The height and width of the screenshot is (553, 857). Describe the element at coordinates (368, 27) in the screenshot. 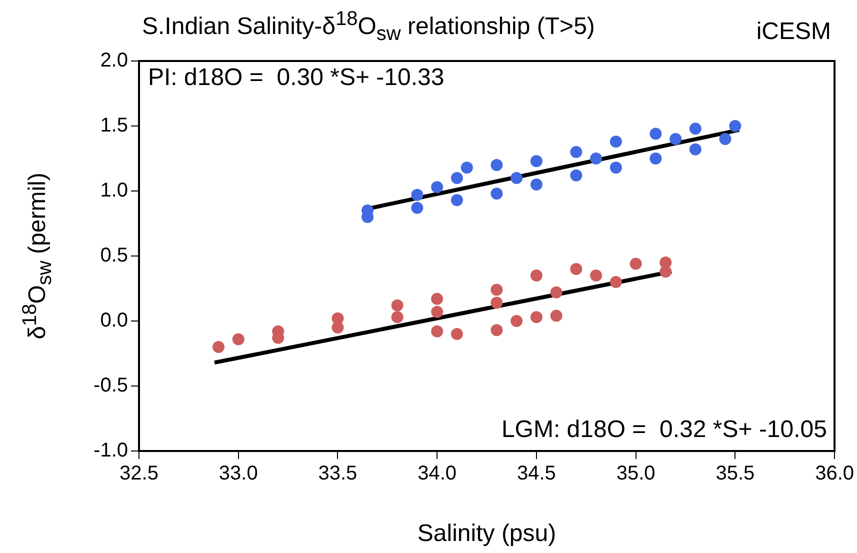

I see `chart-title: S.Indian Salinity-δ$^{18}$O$_{sw}$ relationship (T>5)` at that location.